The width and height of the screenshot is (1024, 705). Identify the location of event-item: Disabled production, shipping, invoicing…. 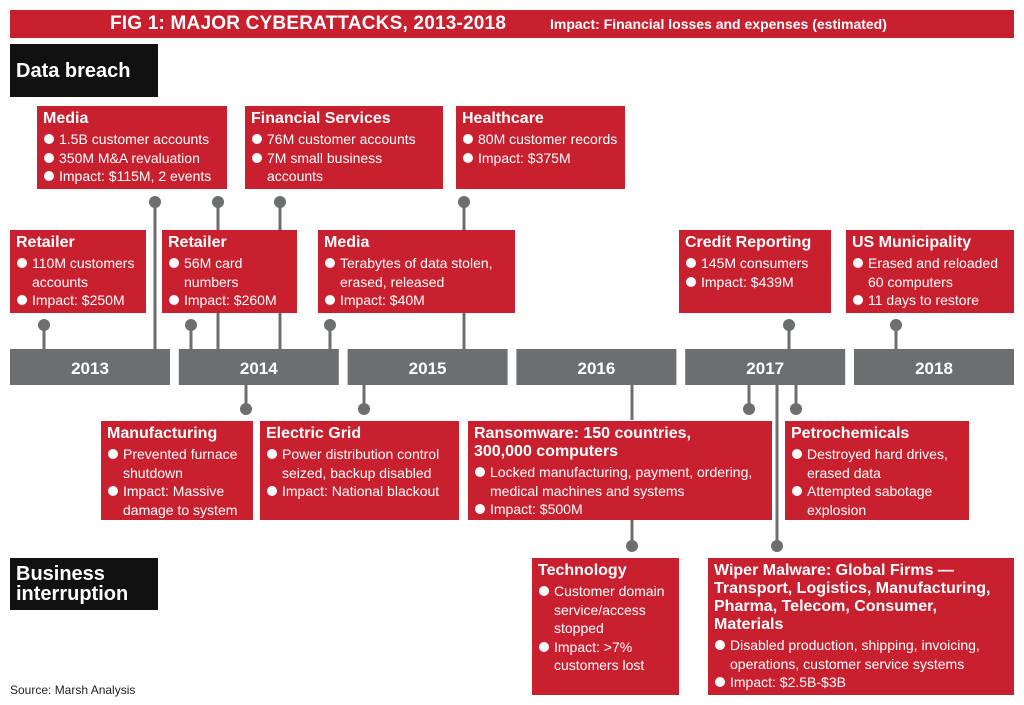
(861, 654).